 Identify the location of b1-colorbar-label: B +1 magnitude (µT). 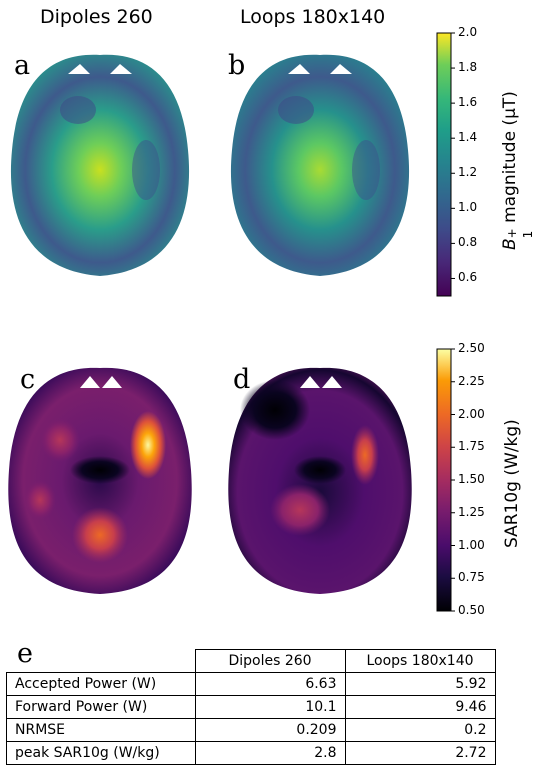
(517, 170).